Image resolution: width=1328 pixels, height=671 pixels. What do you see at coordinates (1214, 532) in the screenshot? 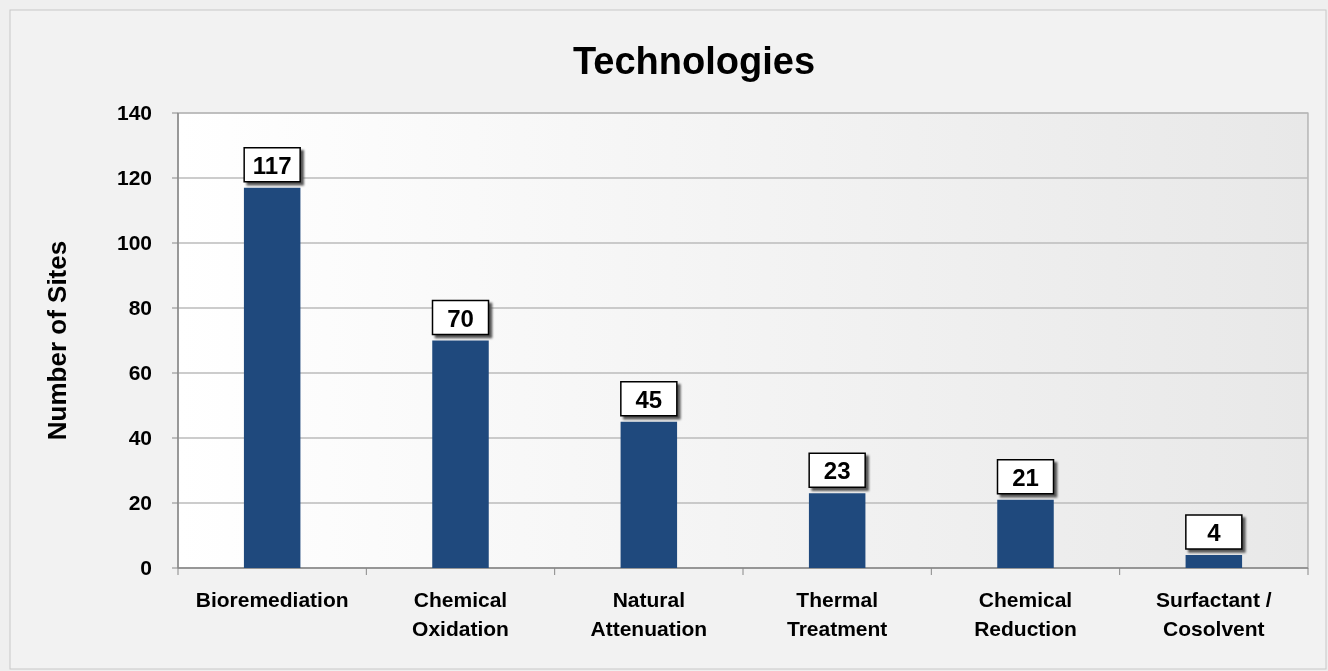
I see `data-label: 4` at bounding box center [1214, 532].